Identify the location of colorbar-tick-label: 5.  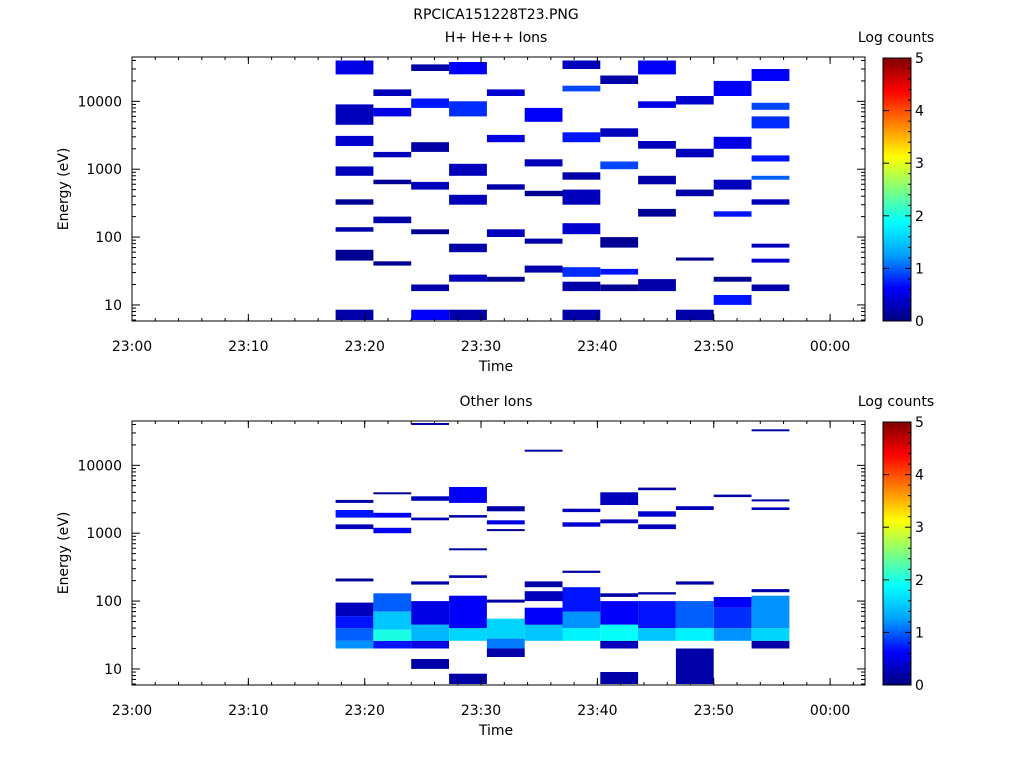
(919, 59).